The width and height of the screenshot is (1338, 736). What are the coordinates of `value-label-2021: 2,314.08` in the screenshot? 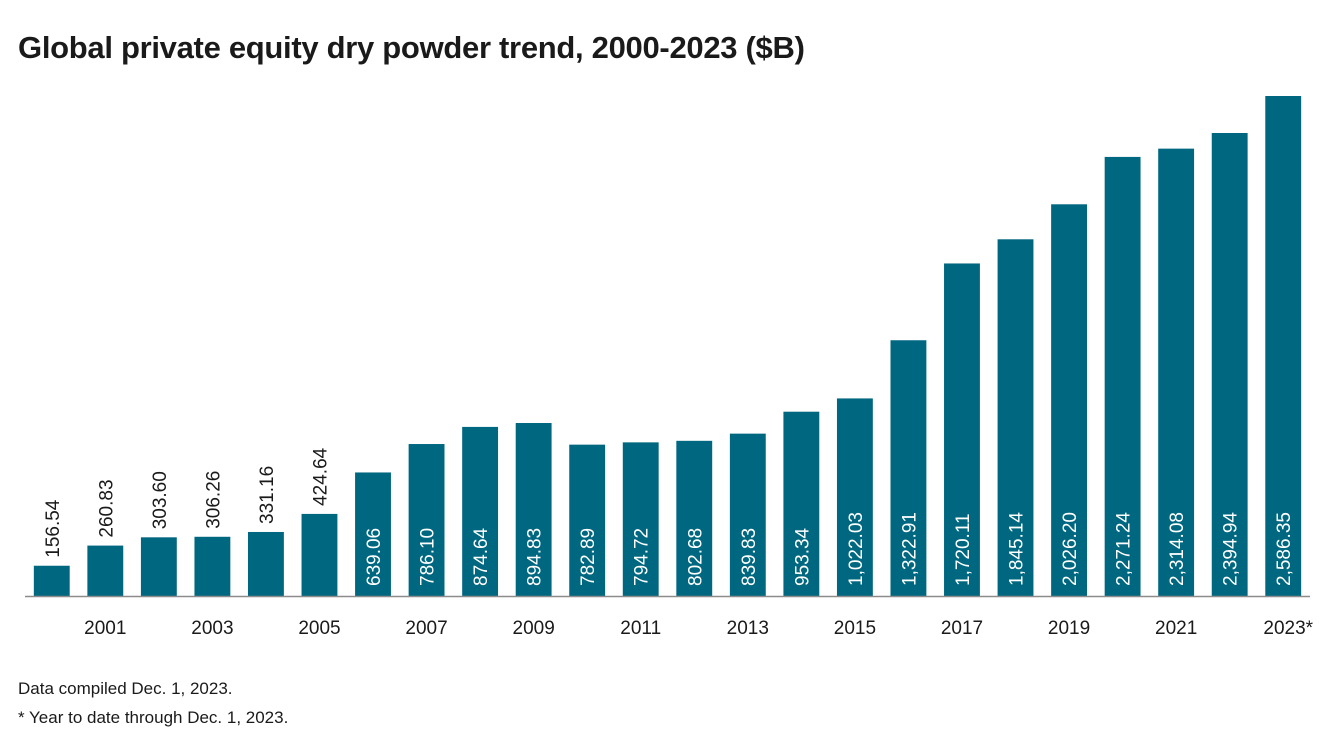 It's located at (1177, 549).